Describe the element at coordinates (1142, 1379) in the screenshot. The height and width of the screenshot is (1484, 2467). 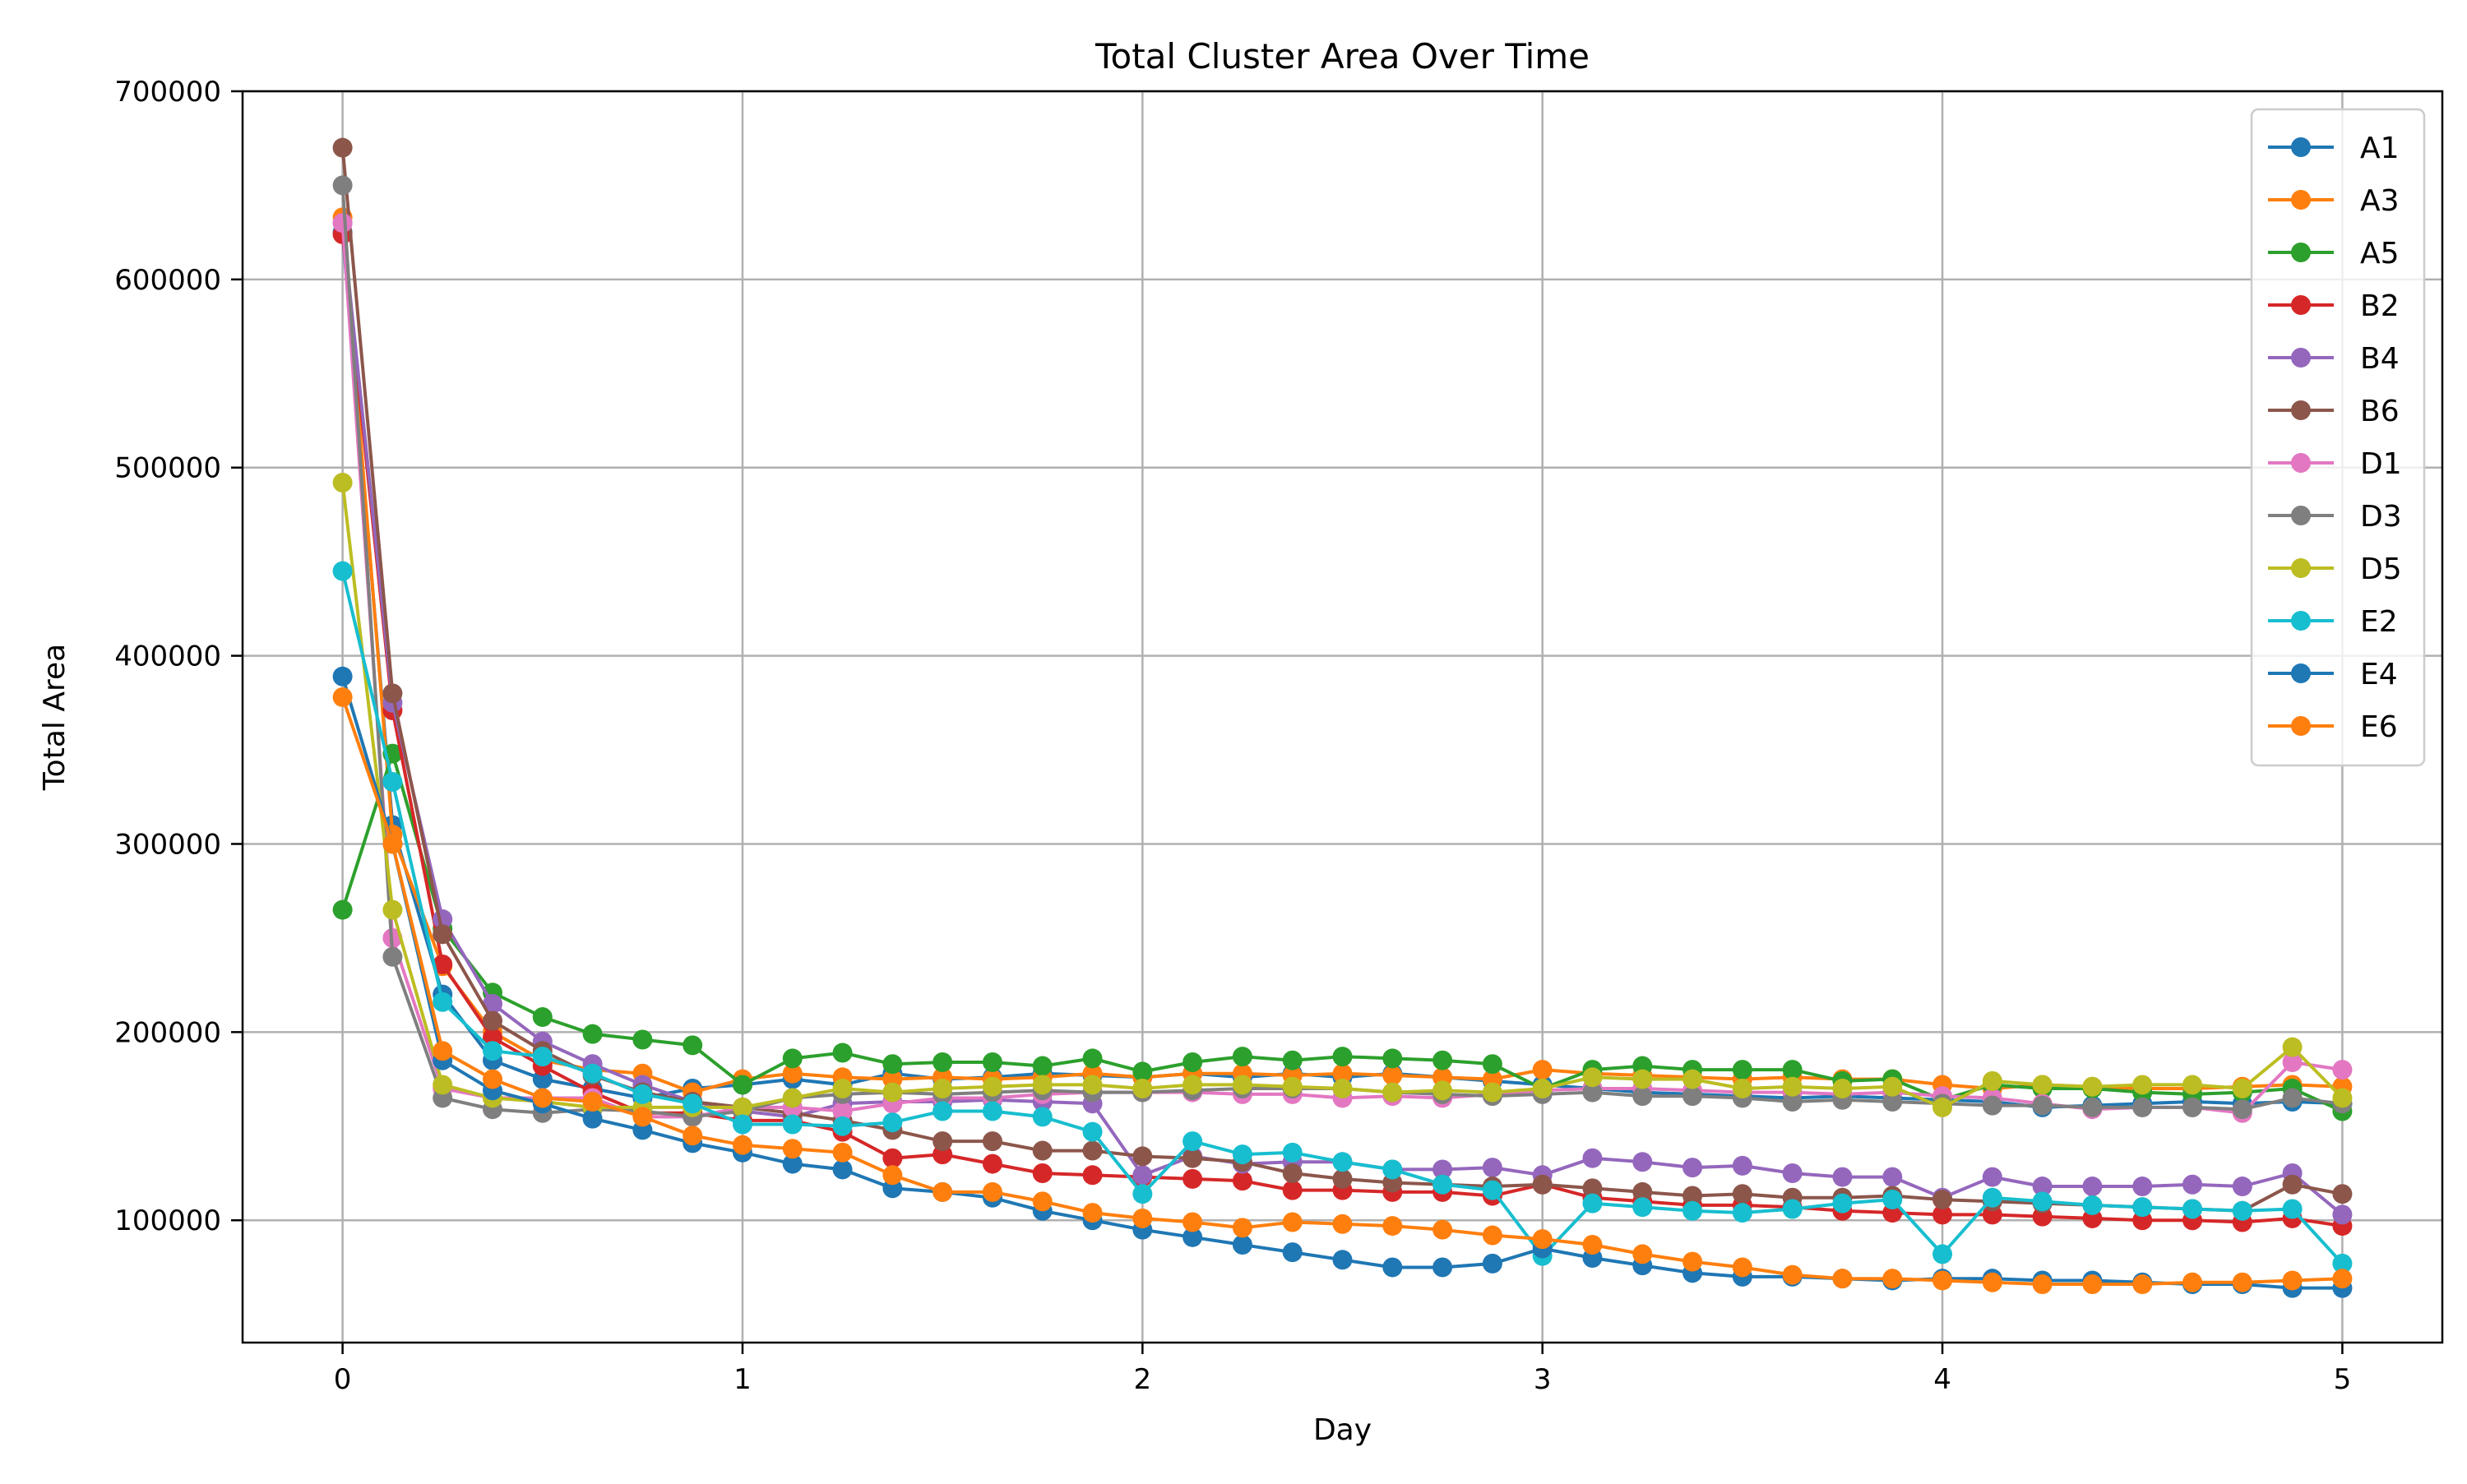
I see `x-tick-label: 2` at that location.